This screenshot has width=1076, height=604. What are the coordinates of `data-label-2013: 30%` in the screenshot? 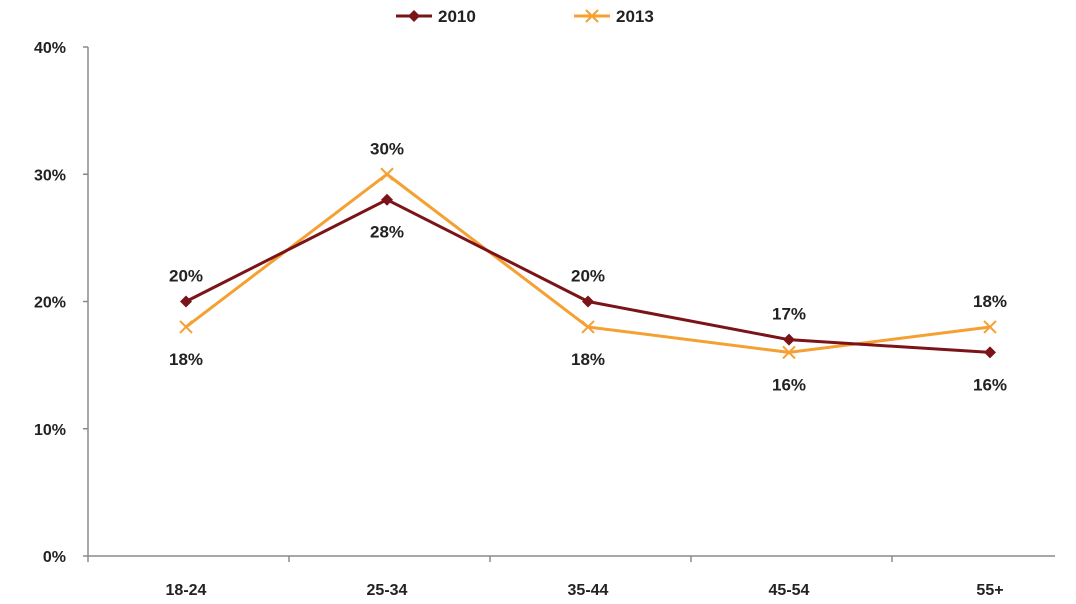 It's located at (387, 148).